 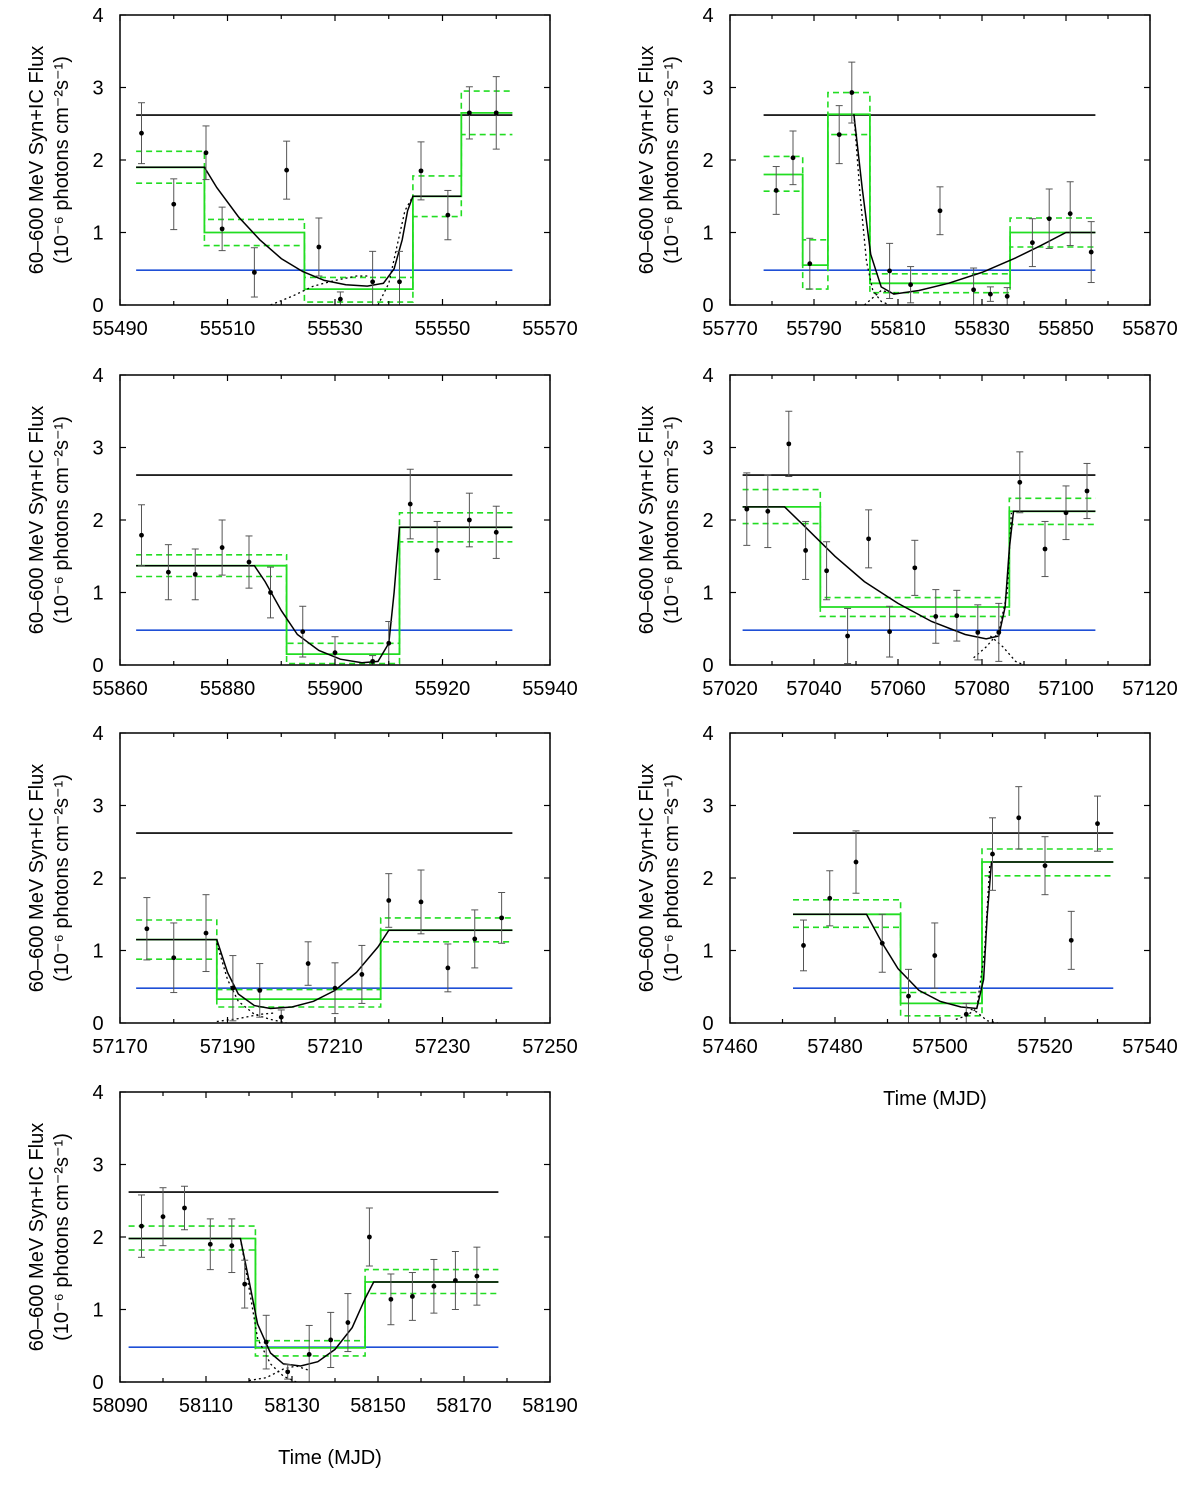 What do you see at coordinates (835, 1047) in the screenshot?
I see `x-tick-label: 57480` at bounding box center [835, 1047].